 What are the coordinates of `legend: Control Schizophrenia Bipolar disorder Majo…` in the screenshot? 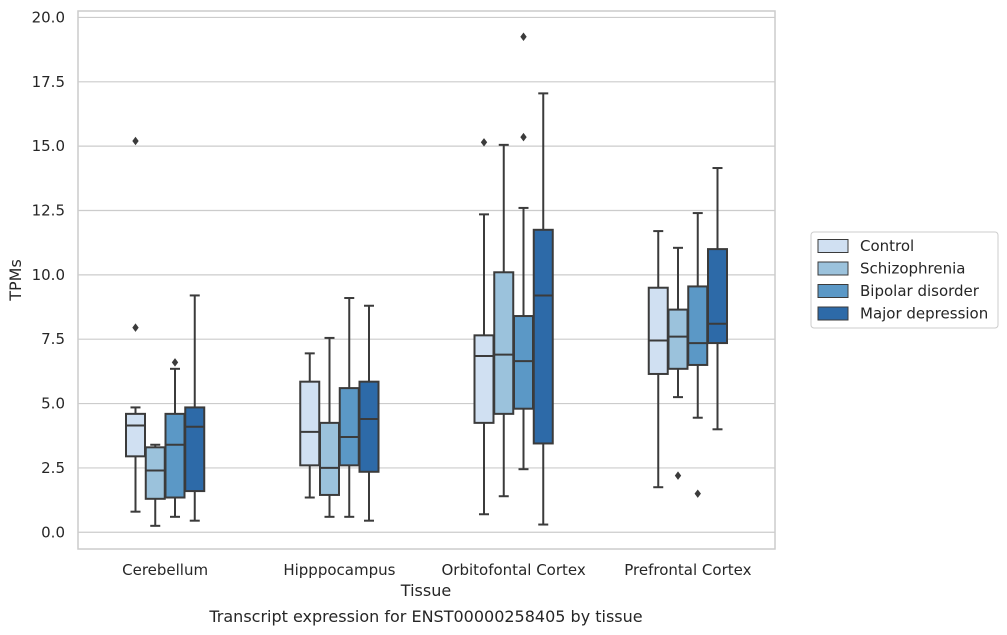 It's located at (904, 280).